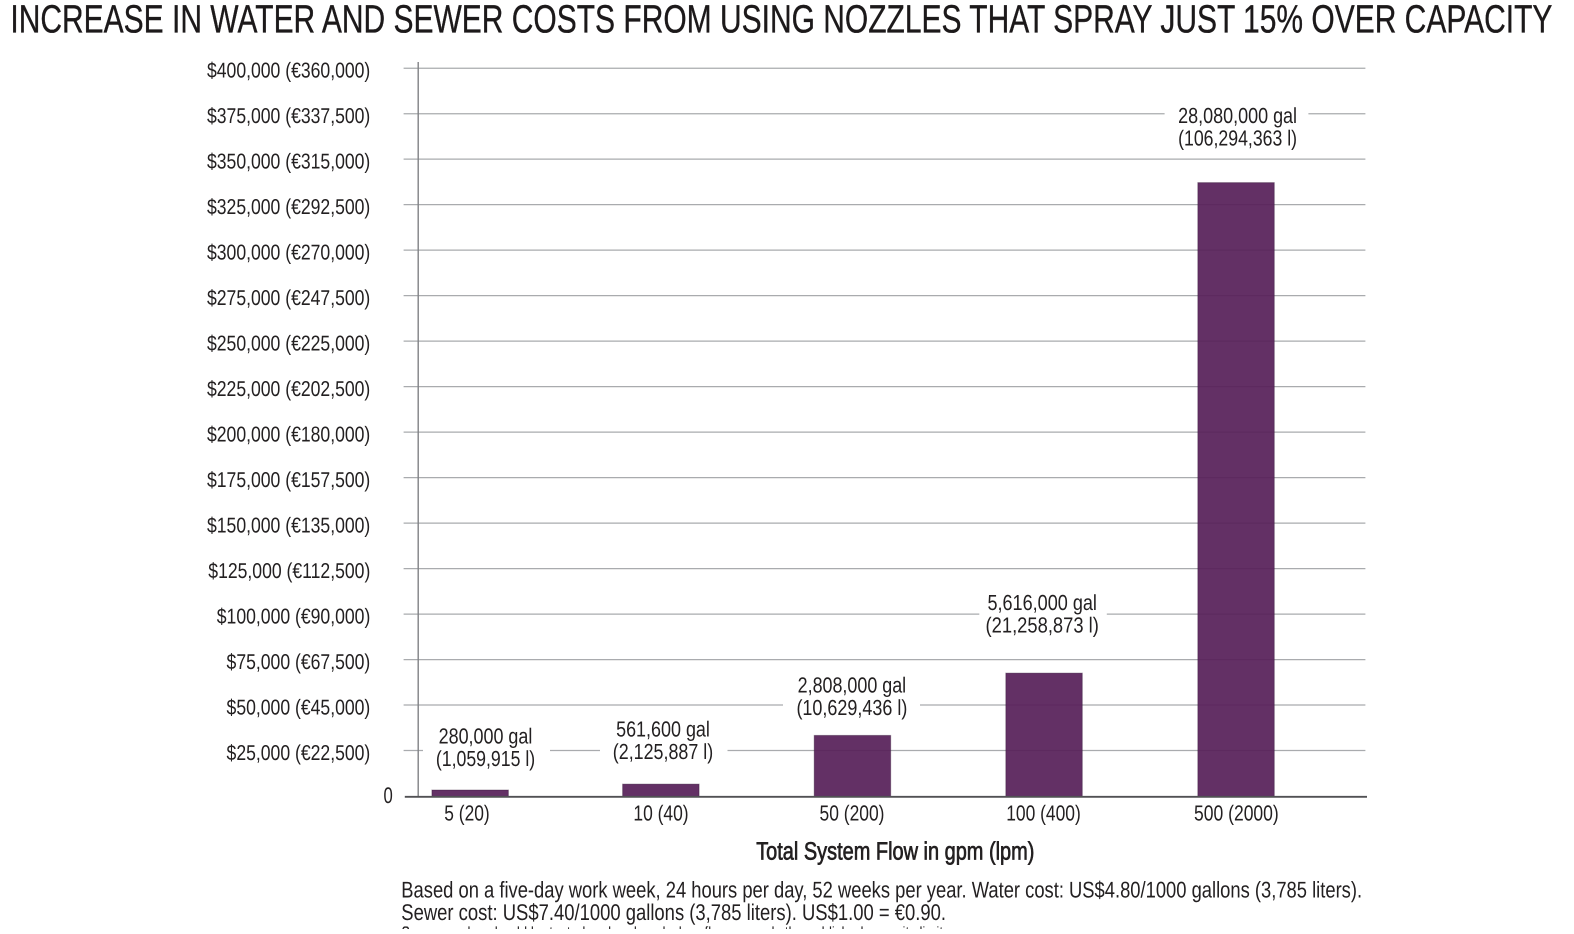  I want to click on svg-text: (21,258,873 l), so click(1042, 625).